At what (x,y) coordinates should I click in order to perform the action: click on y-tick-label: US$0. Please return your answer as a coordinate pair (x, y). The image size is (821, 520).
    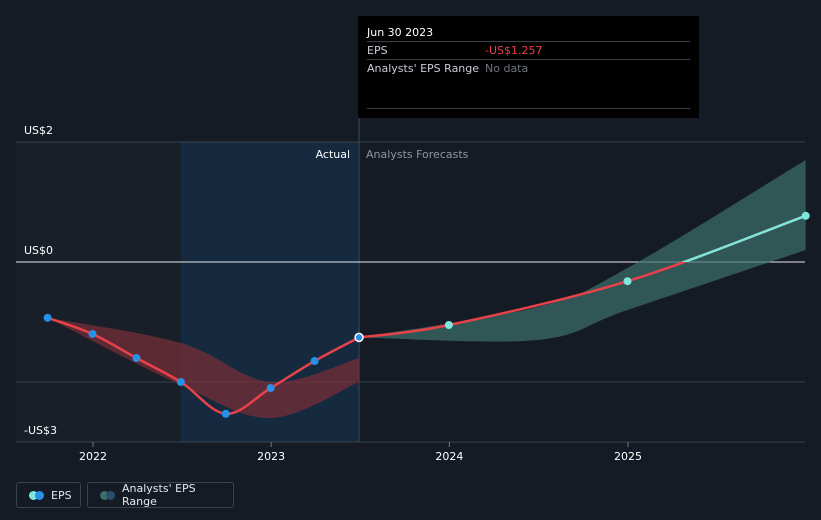
    Looking at the image, I should click on (38, 250).